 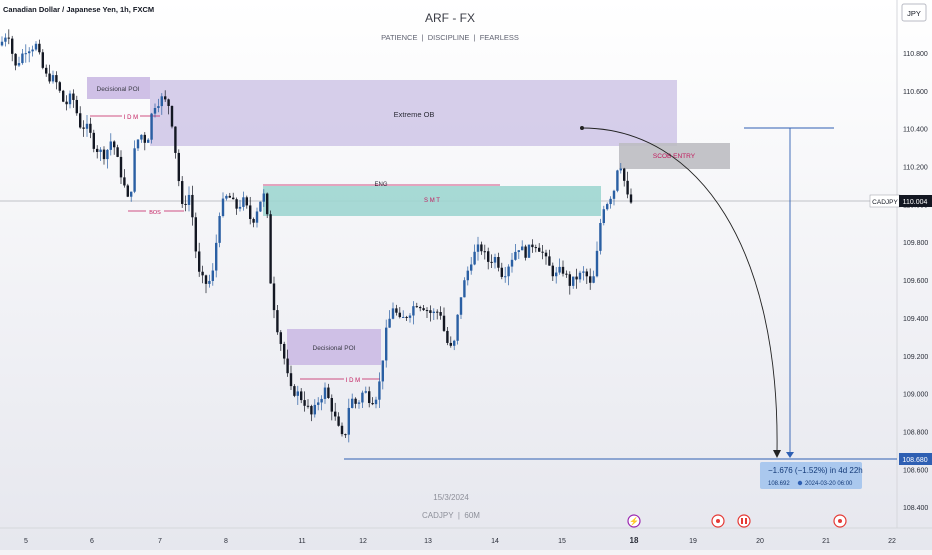 What do you see at coordinates (790, 455) in the screenshot?
I see `measure-arrowhead` at bounding box center [790, 455].